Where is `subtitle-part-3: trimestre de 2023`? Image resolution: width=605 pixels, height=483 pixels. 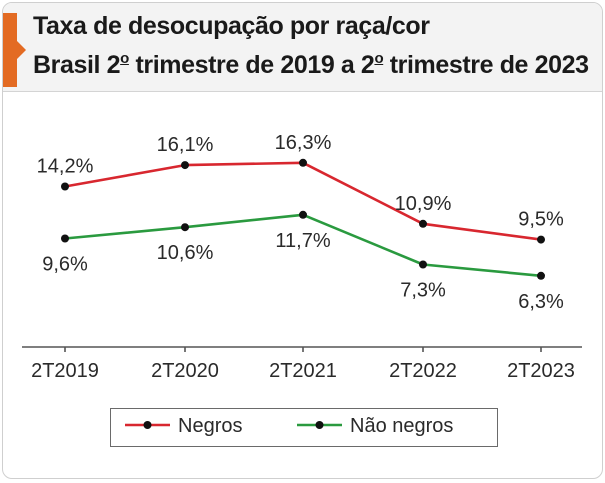 subtitle-part-3: trimestre de 2023 is located at coordinates (486, 65).